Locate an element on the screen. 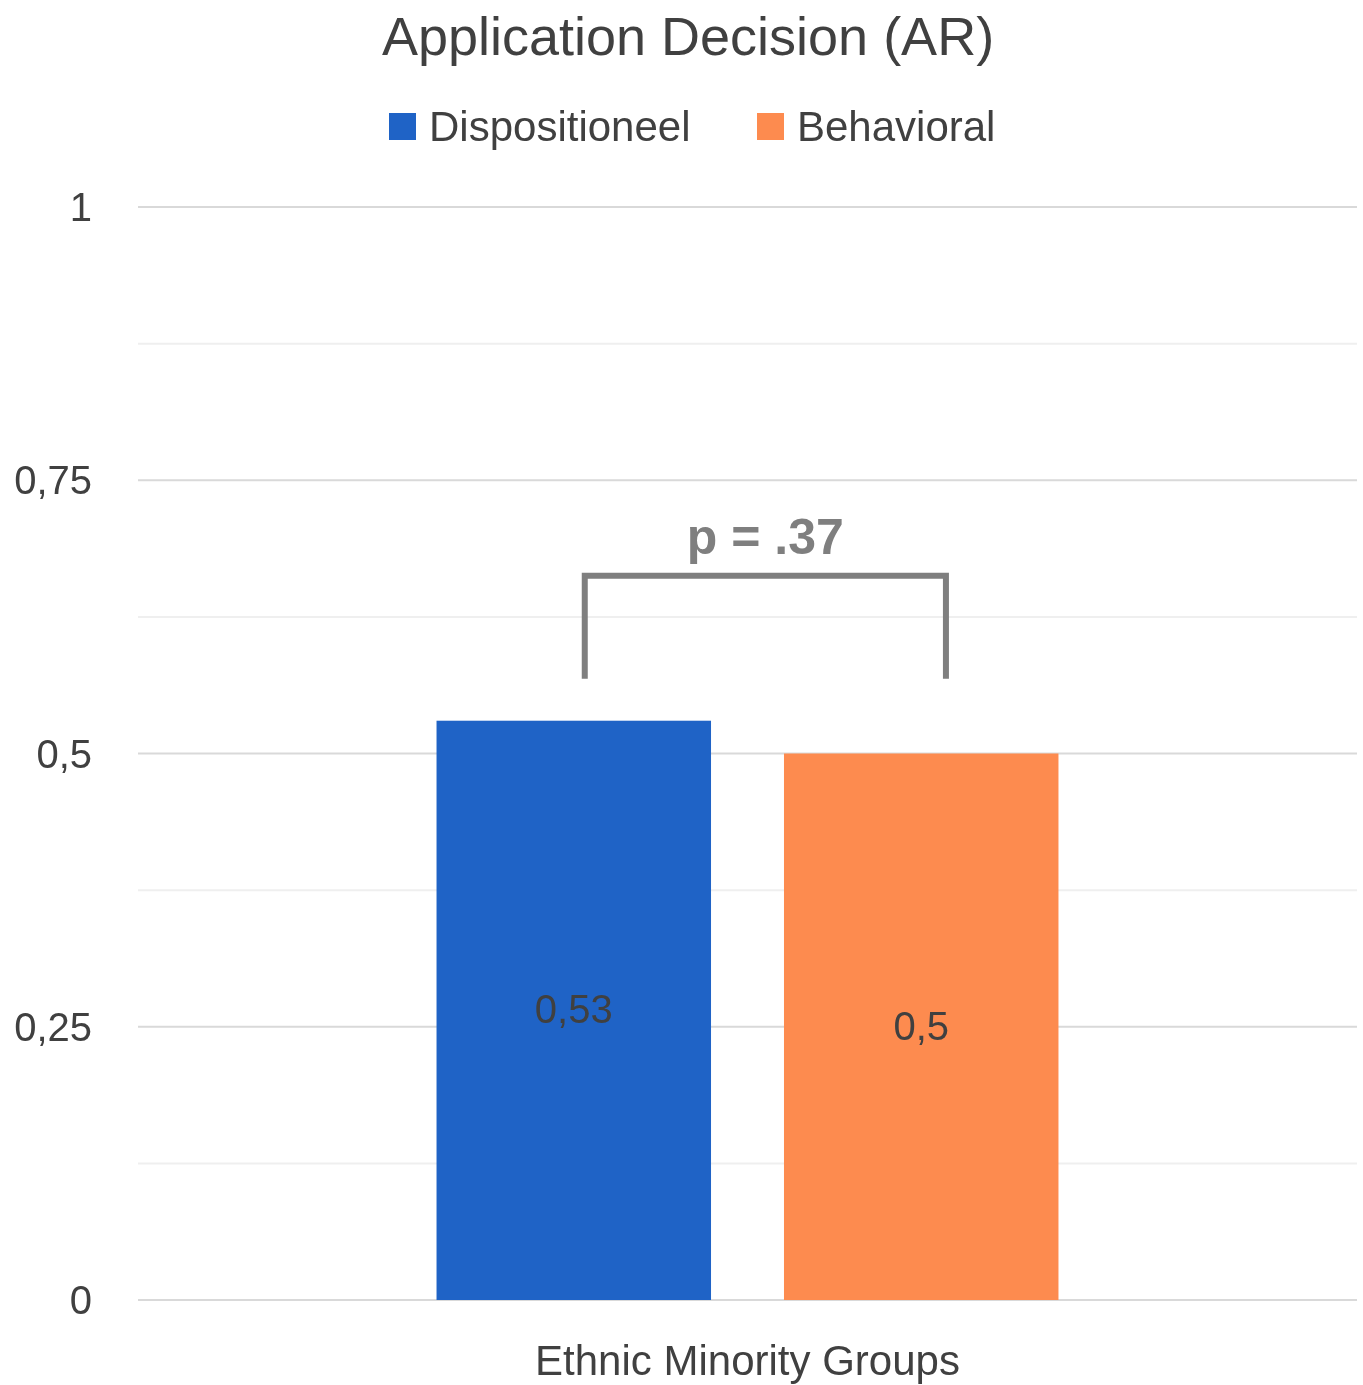  x-tick-label: Ethnic Minority Groups is located at coordinates (747, 1360).